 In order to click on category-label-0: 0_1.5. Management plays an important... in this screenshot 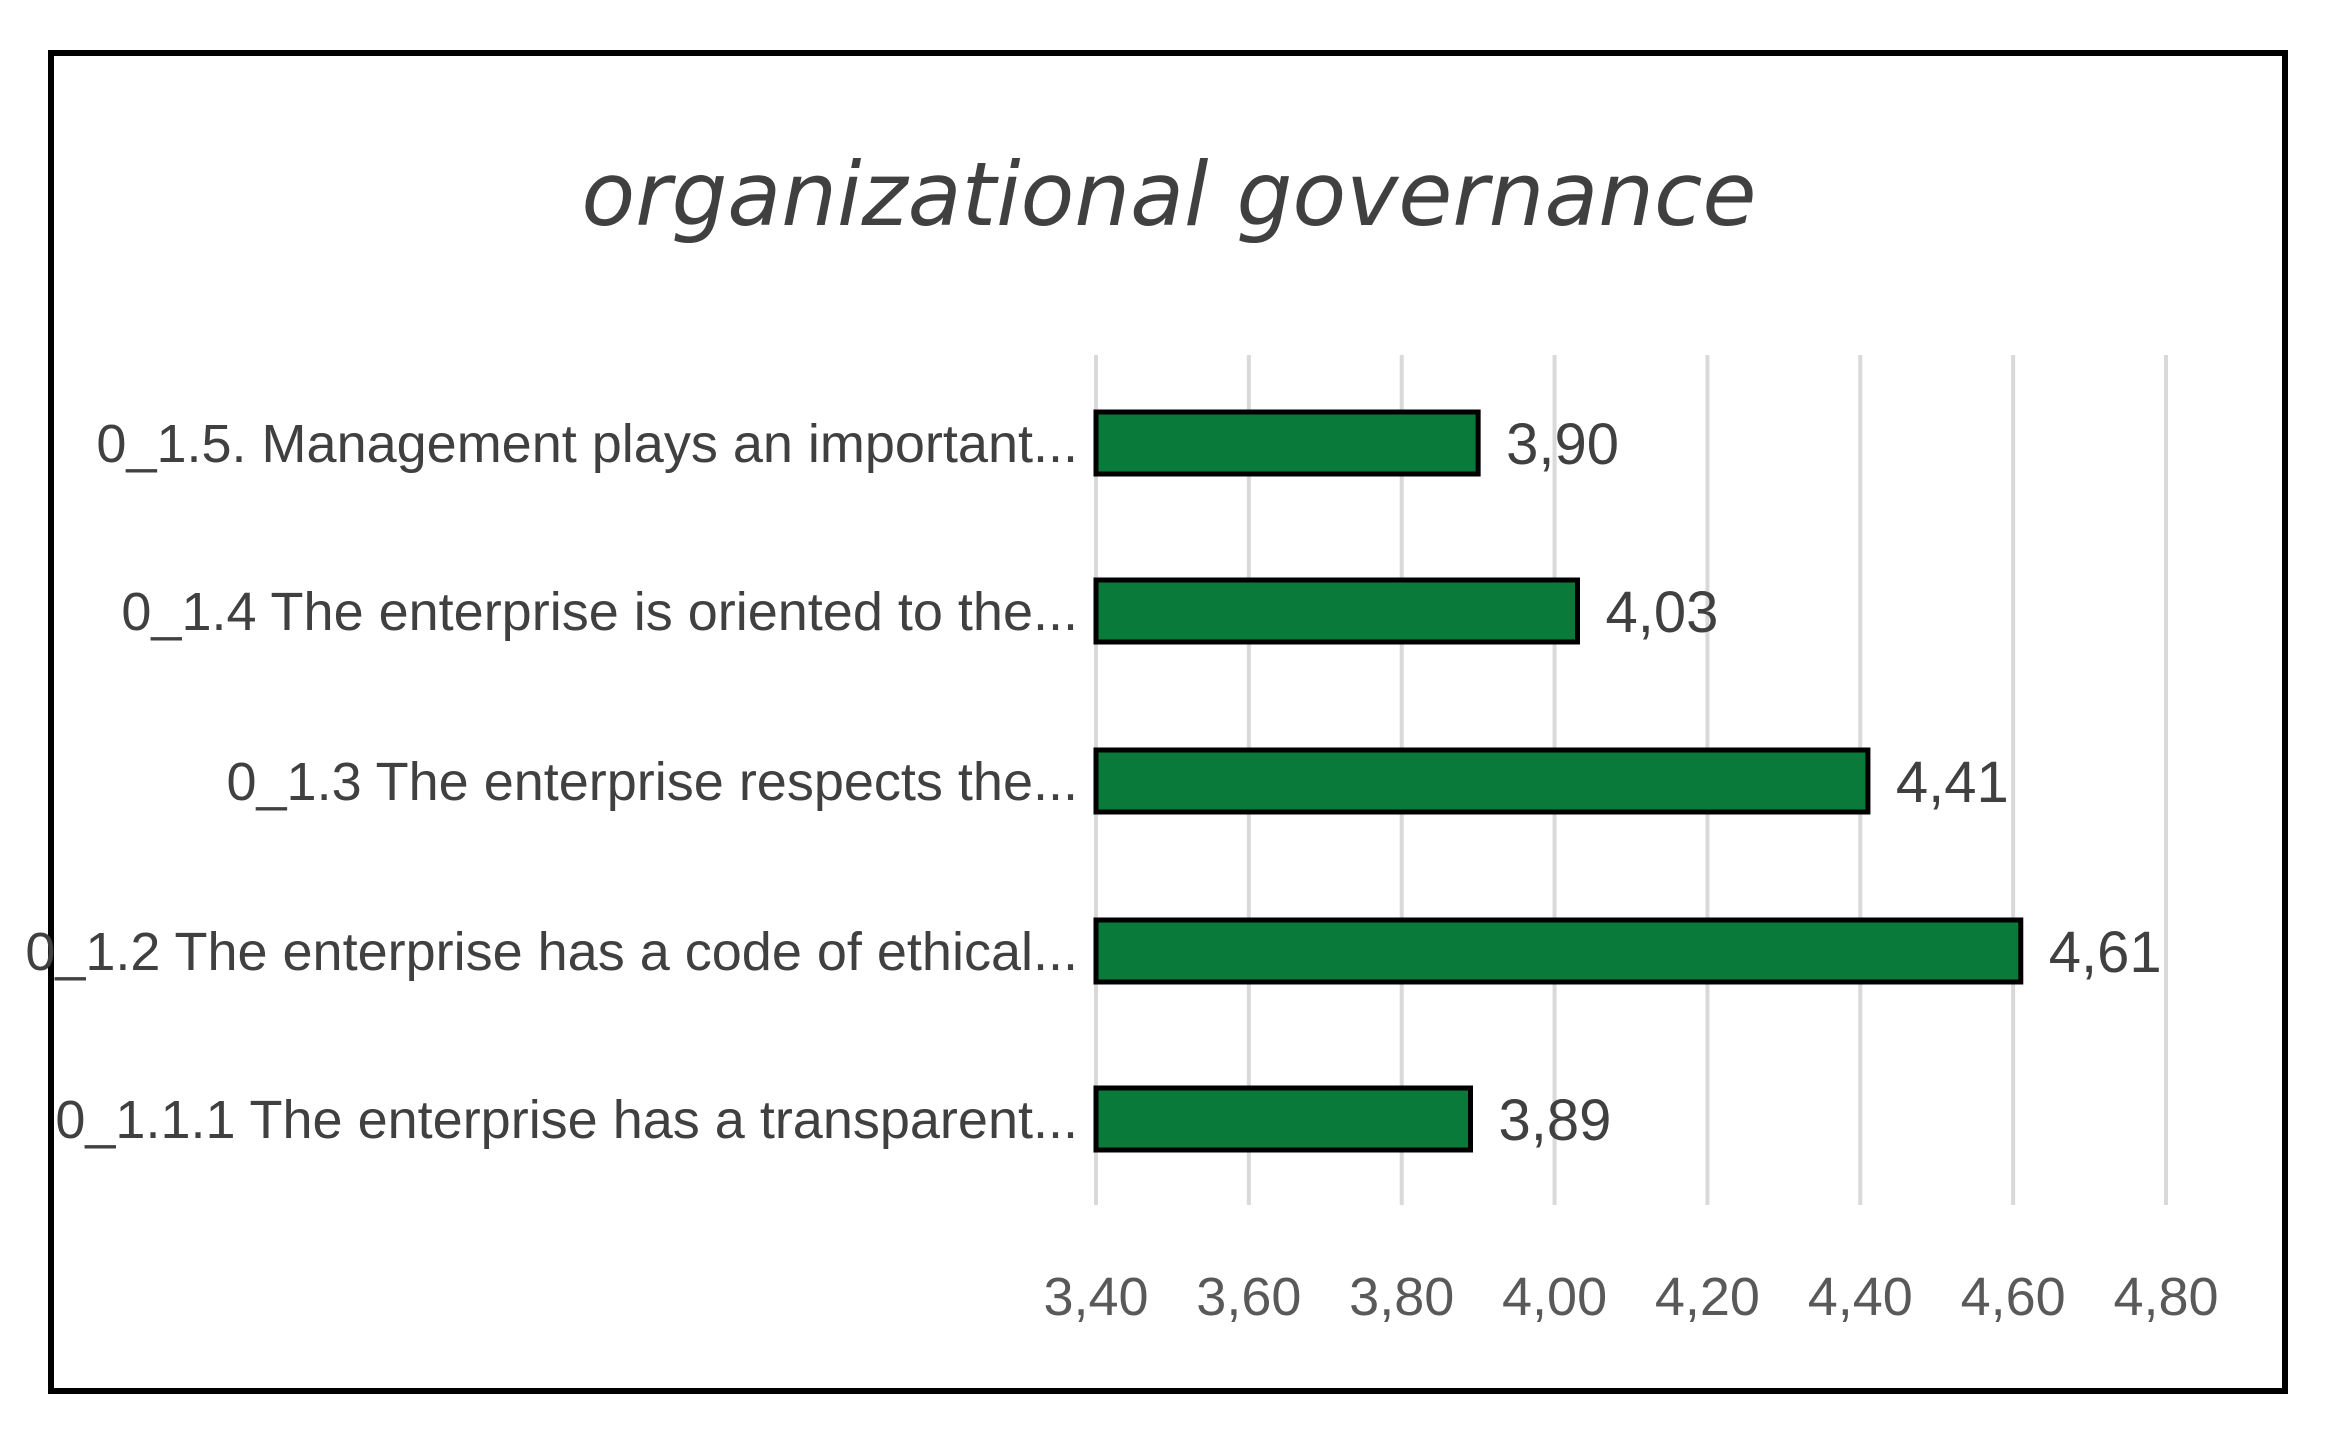, I will do `click(587, 444)`.